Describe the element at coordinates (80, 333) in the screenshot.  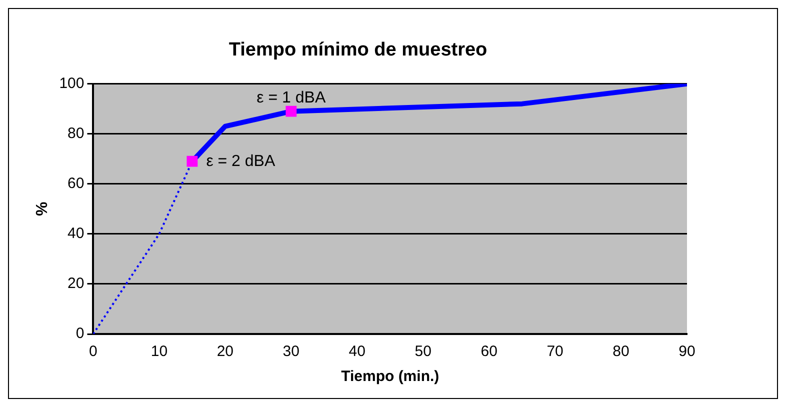
I see `y-tick-label: 0` at that location.